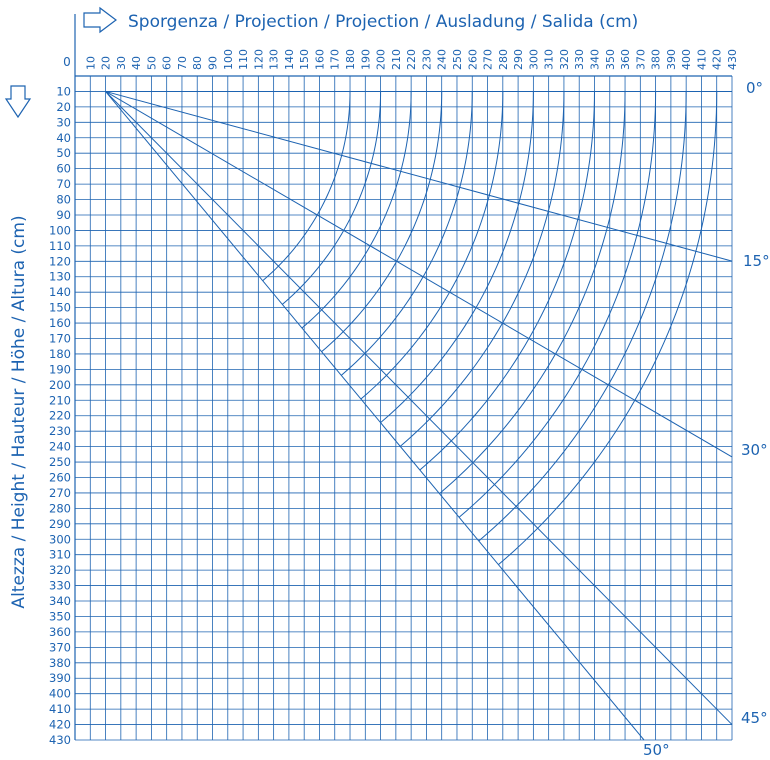  What do you see at coordinates (60, 601) in the screenshot?
I see `y-tick-label: 340` at bounding box center [60, 601].